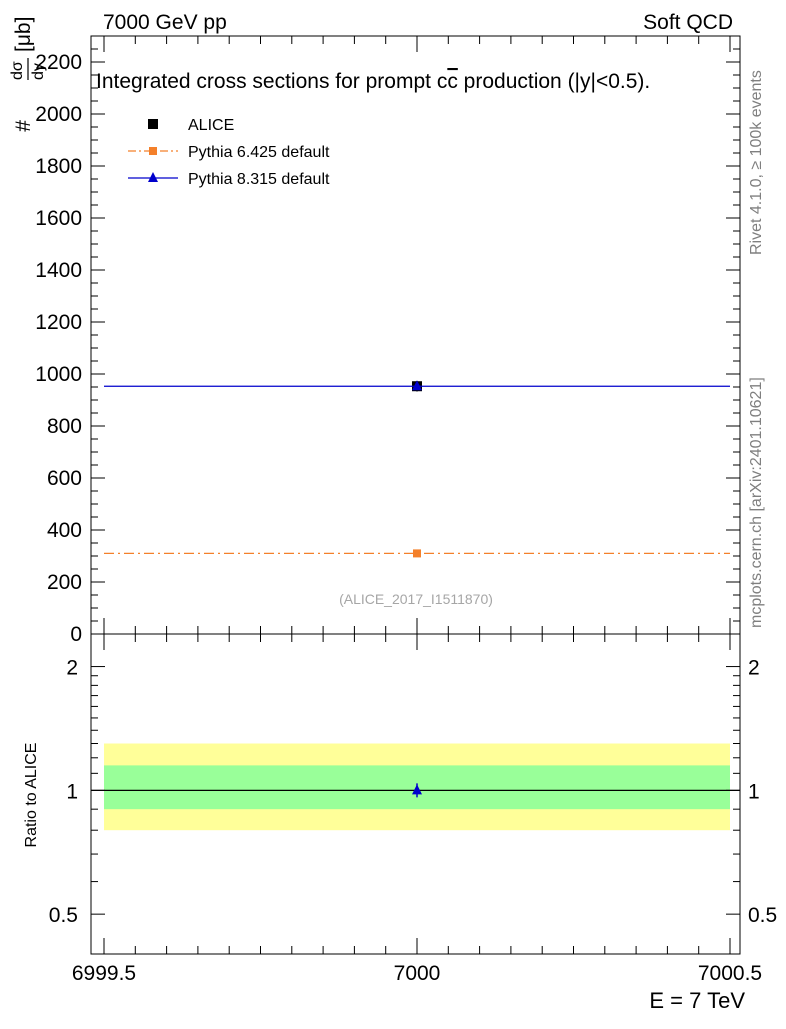  What do you see at coordinates (58, 166) in the screenshot?
I see `main-y-tick-label: 1800` at bounding box center [58, 166].